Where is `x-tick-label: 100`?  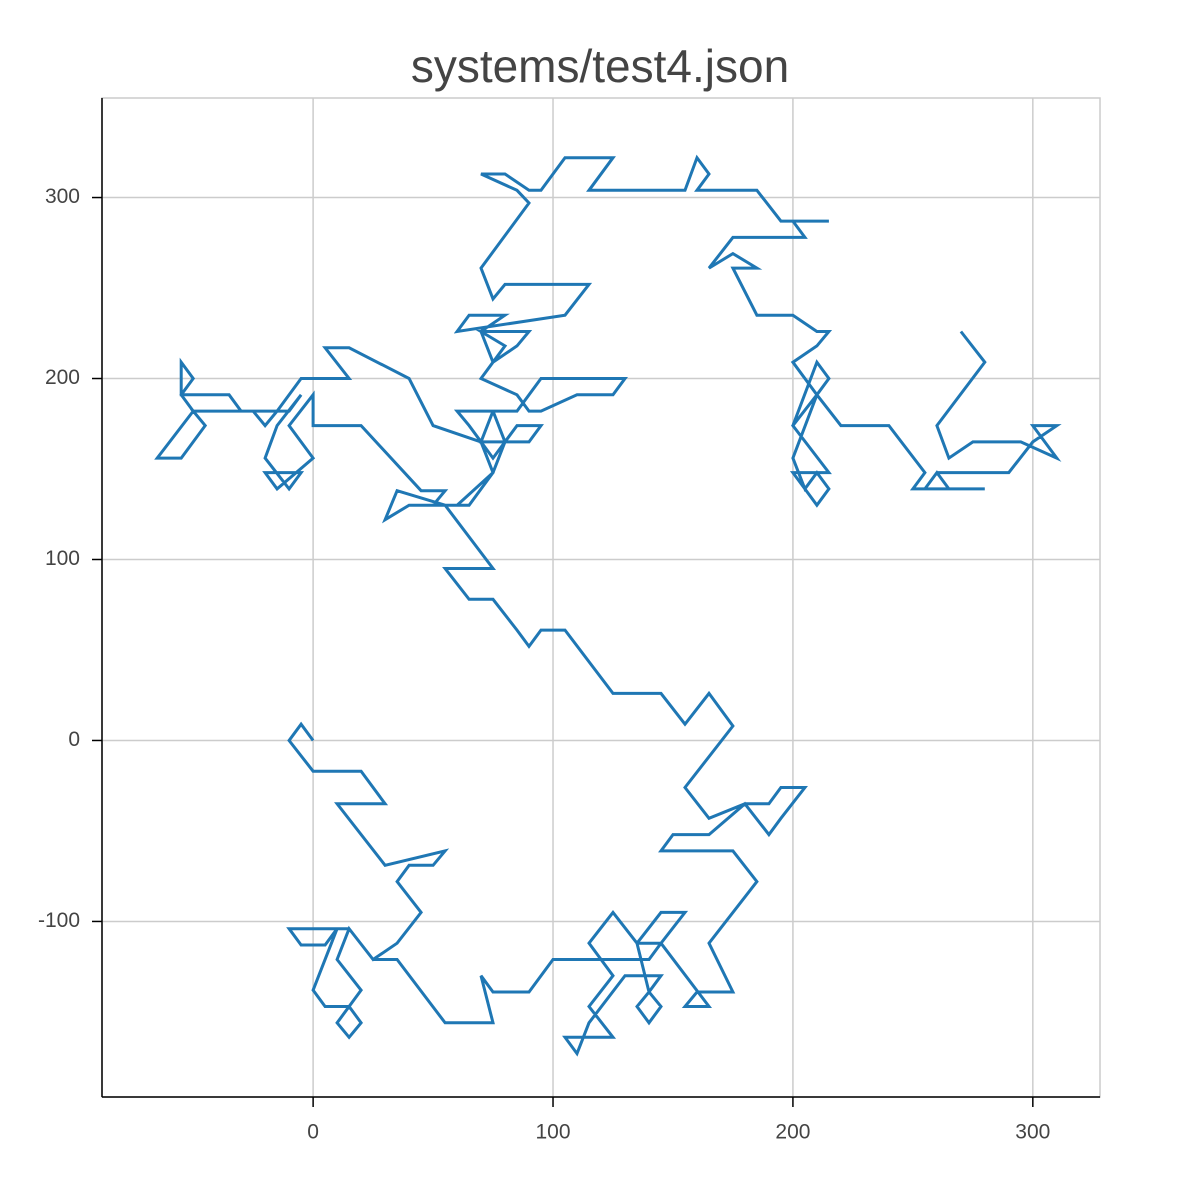 x-tick-label: 100 is located at coordinates (552, 1132).